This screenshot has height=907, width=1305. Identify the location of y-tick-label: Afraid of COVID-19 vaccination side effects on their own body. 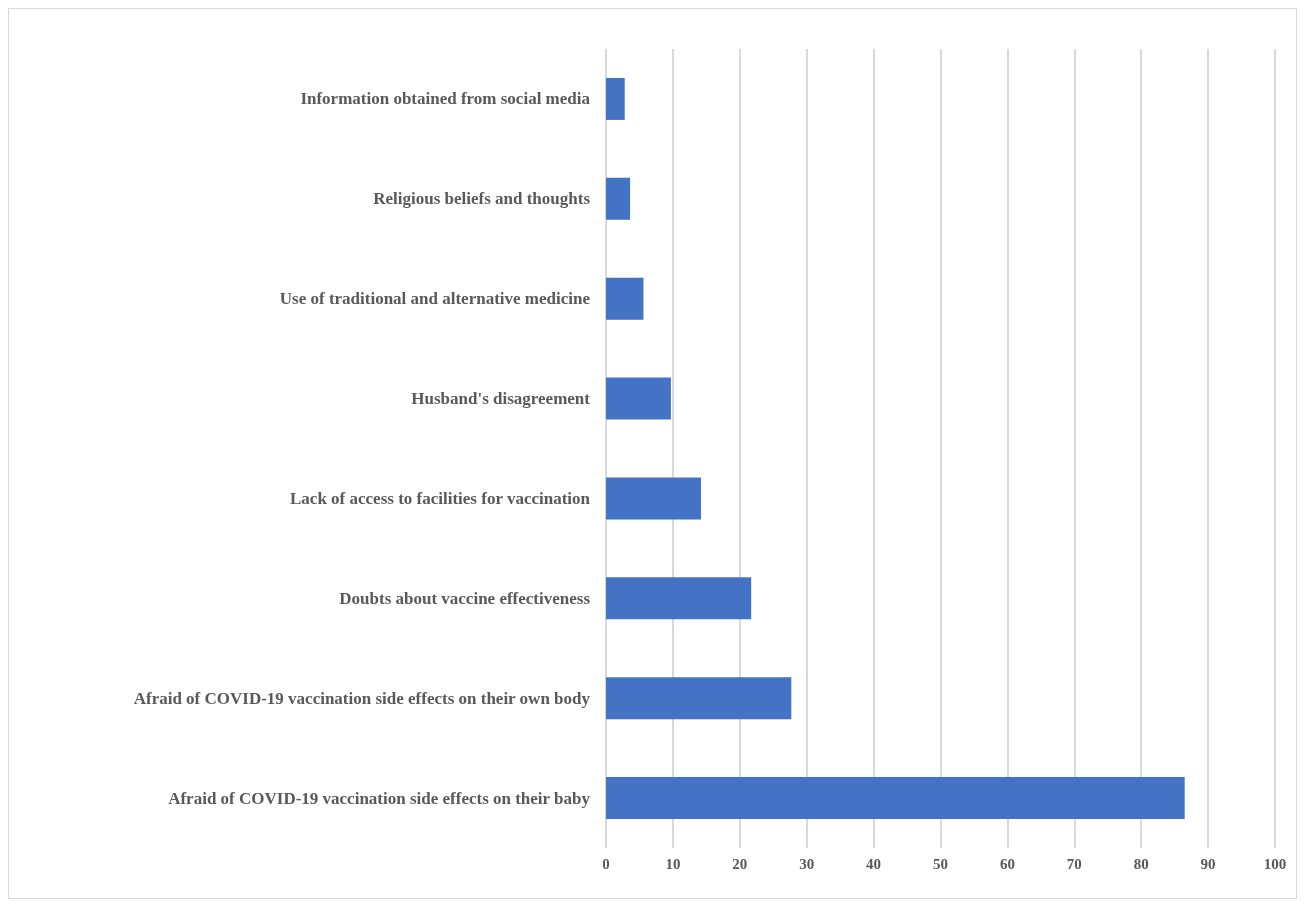
(362, 698).